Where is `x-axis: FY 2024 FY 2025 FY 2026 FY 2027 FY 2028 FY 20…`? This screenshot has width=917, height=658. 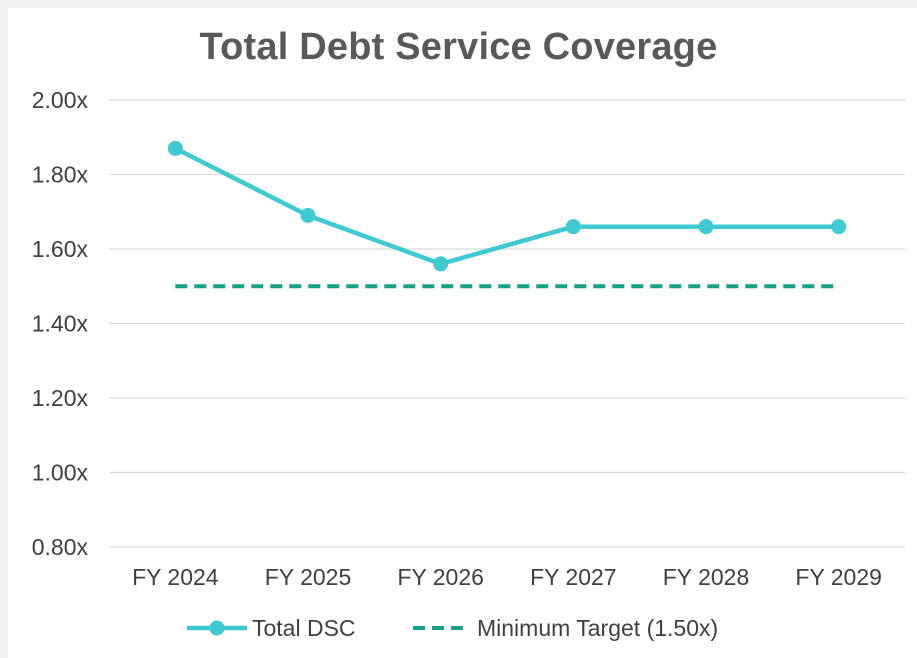
x-axis: FY 2024 FY 2025 FY 2026 FY 2027 FY 2028 FY 20… is located at coordinates (507, 577).